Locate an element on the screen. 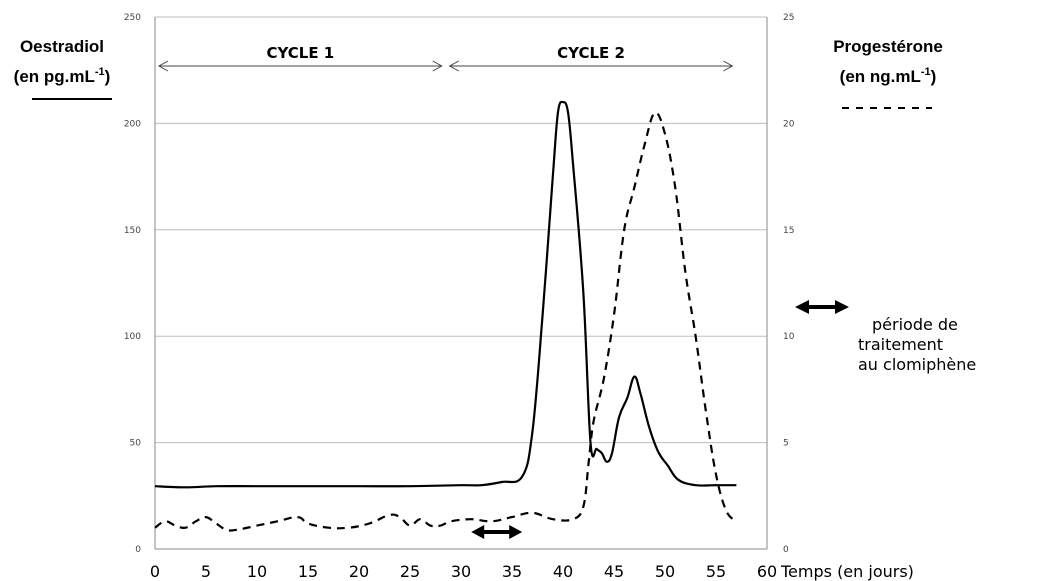 The image size is (1043, 581). right-tick-label-3: 15 is located at coordinates (788, 231).